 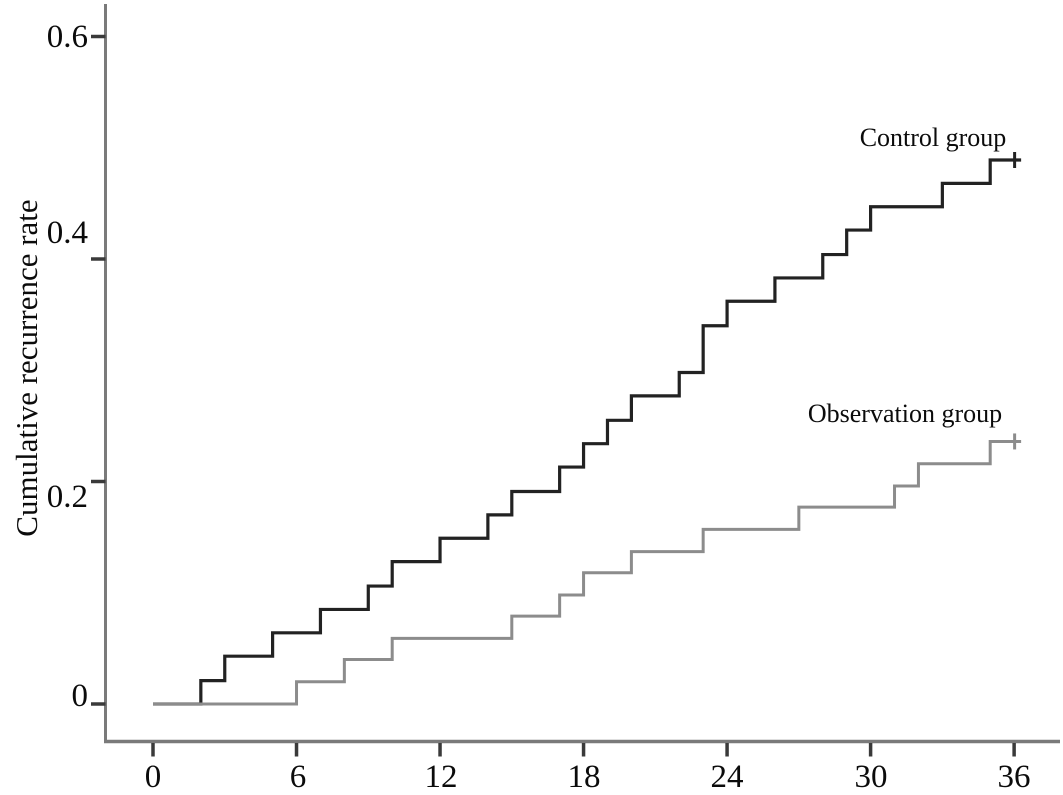 I want to click on x-tick-label-36: 36, so click(x=1014, y=777).